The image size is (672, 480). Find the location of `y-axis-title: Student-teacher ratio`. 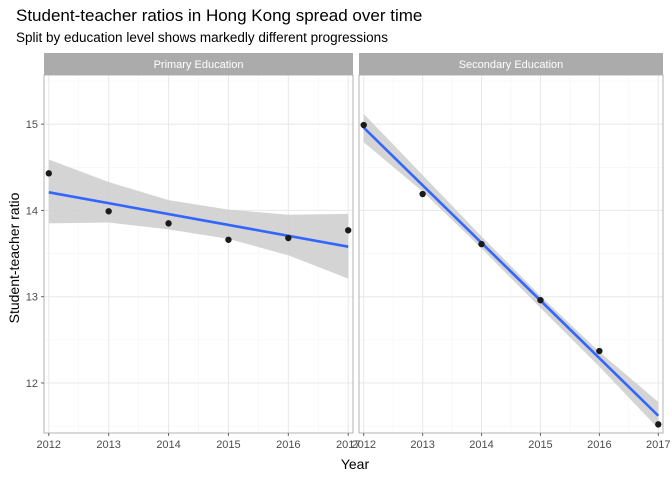

y-axis-title: Student-teacher ratio is located at coordinates (14, 257).